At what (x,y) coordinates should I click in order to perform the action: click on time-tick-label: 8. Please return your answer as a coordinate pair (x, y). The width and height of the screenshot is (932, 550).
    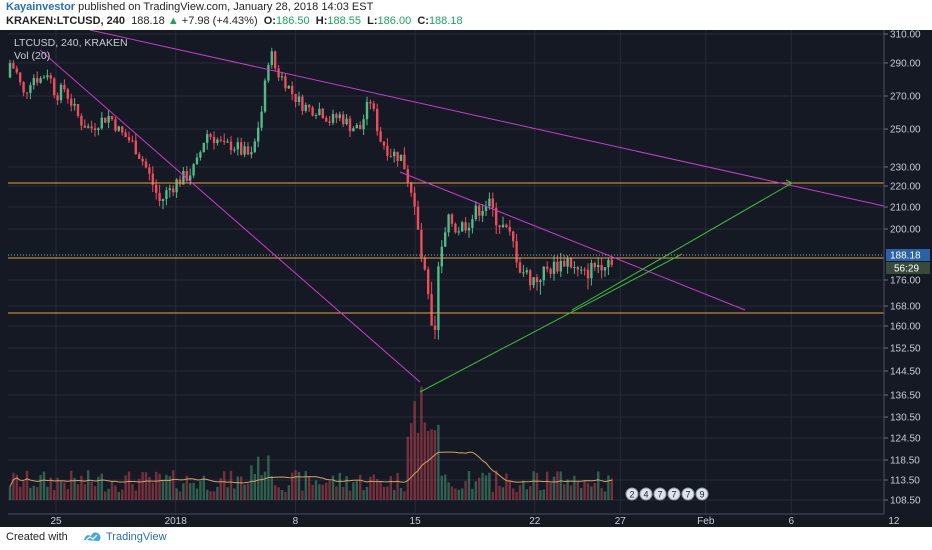
    Looking at the image, I should click on (296, 521).